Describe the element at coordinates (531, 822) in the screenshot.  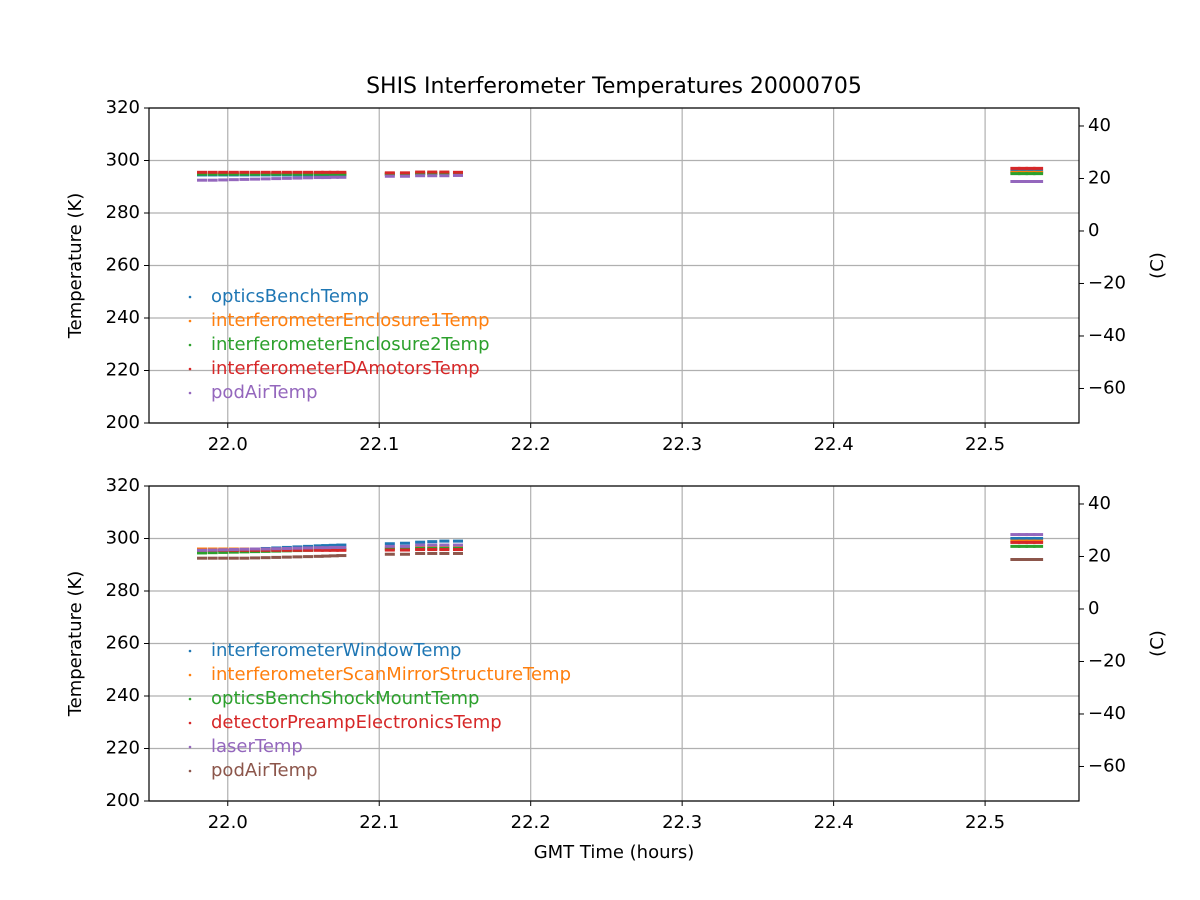
I see `x-tick-label: 22.2` at that location.